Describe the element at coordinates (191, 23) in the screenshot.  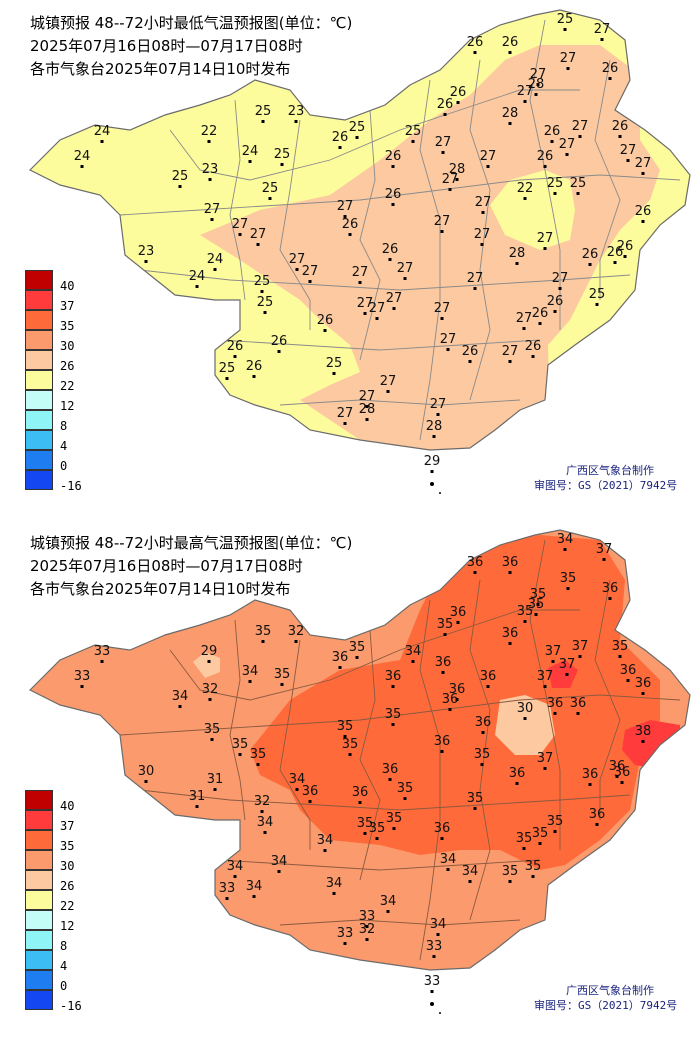
I see `min-map-title: 城镇预报 48--72小时最低气温预报图(单位：℃)` at that location.